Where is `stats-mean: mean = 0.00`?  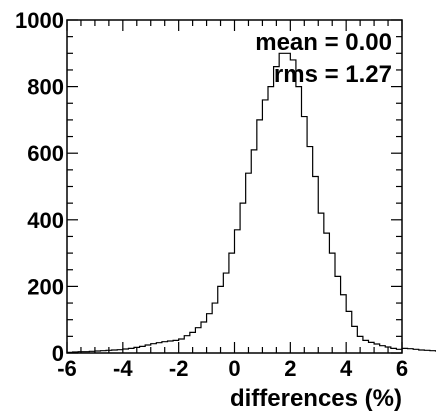
stats-mean: mean = 0.00 is located at coordinates (323, 42).